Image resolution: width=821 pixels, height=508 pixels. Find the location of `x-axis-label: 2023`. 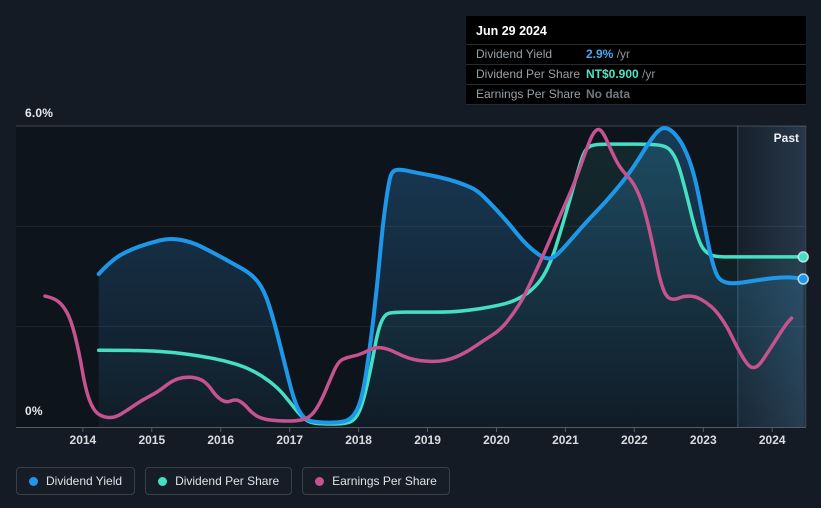

x-axis-label: 2023 is located at coordinates (703, 440).